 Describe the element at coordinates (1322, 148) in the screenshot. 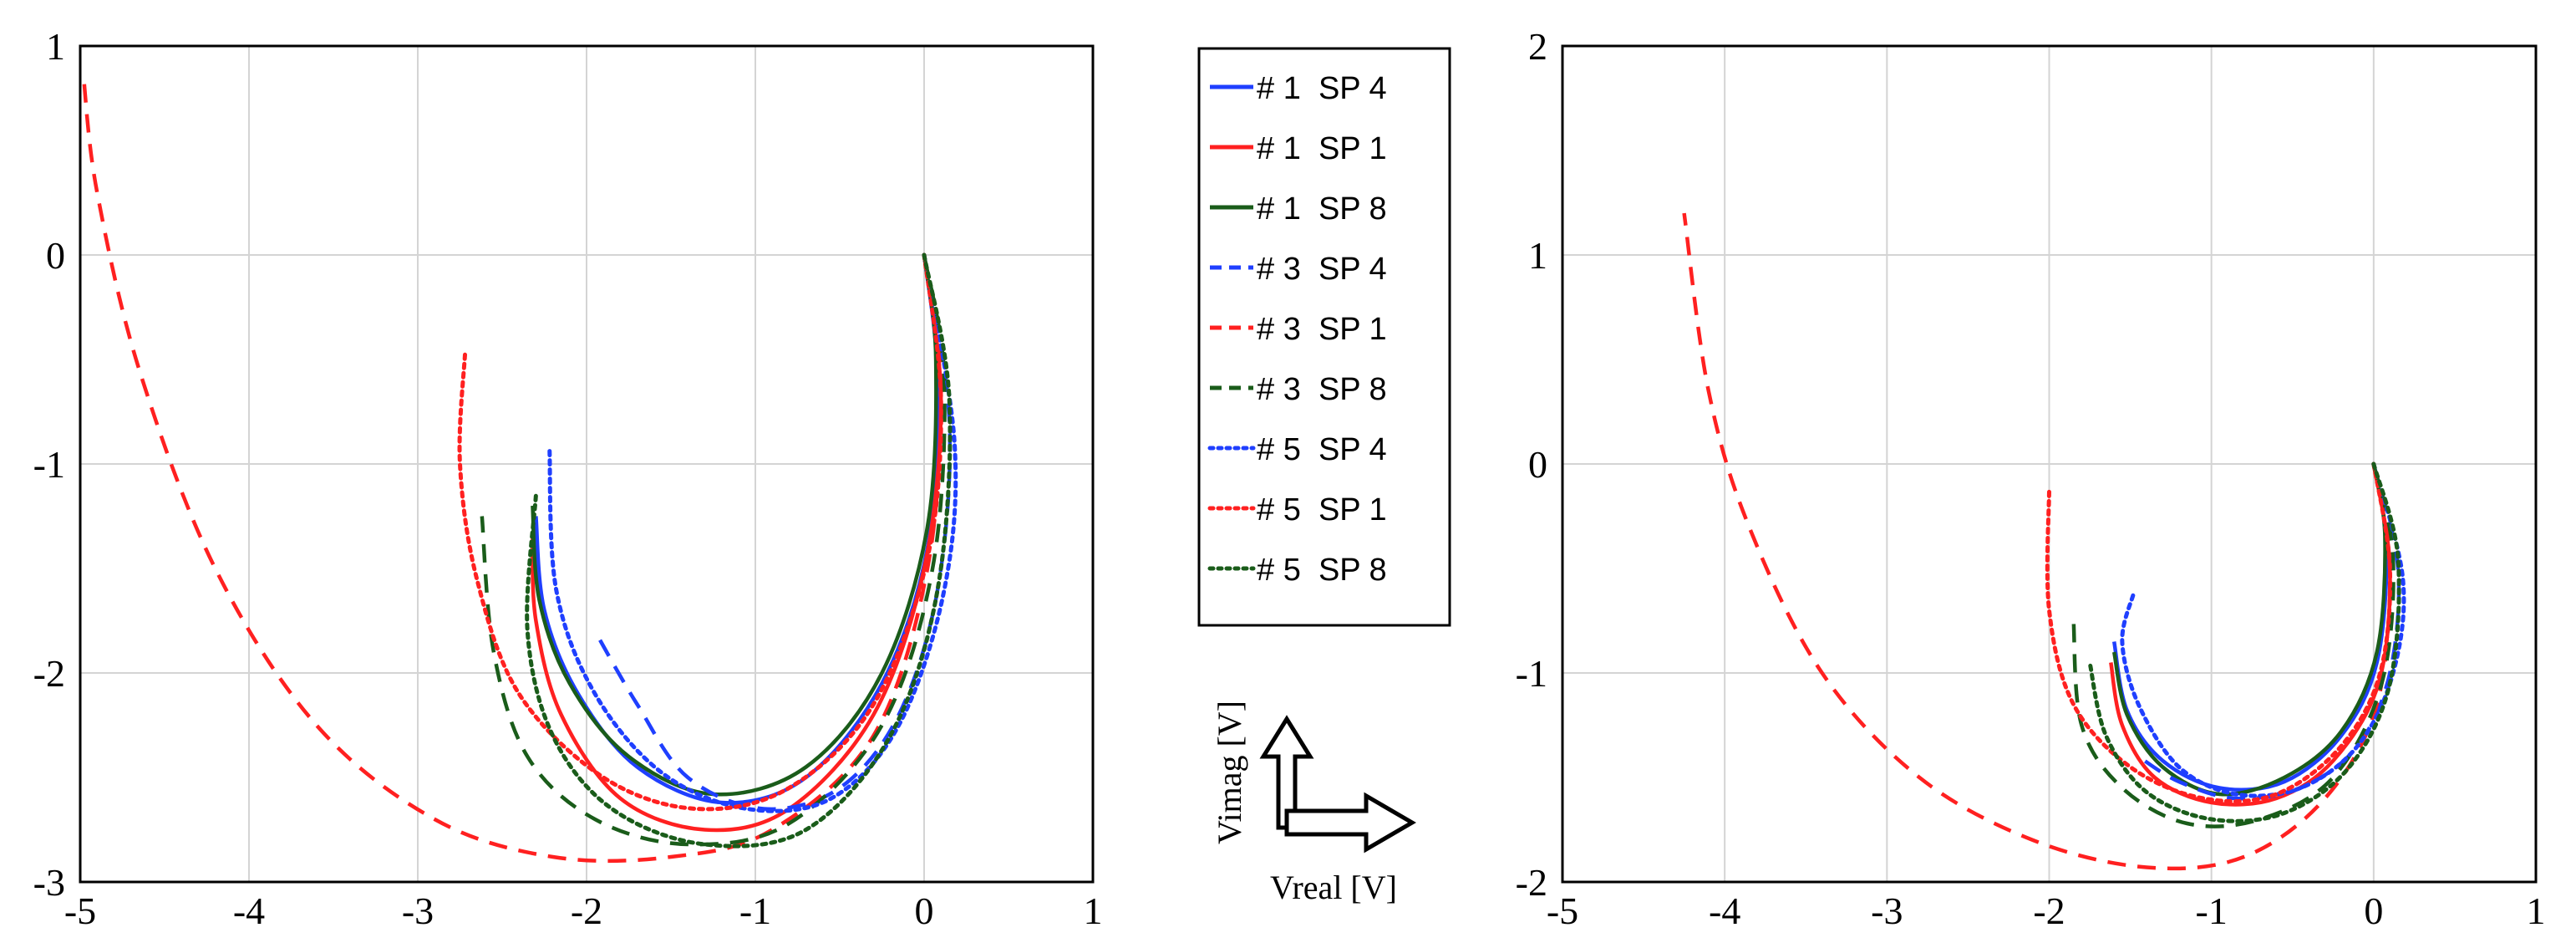

I see `legend-label: # 1 SP 1` at that location.